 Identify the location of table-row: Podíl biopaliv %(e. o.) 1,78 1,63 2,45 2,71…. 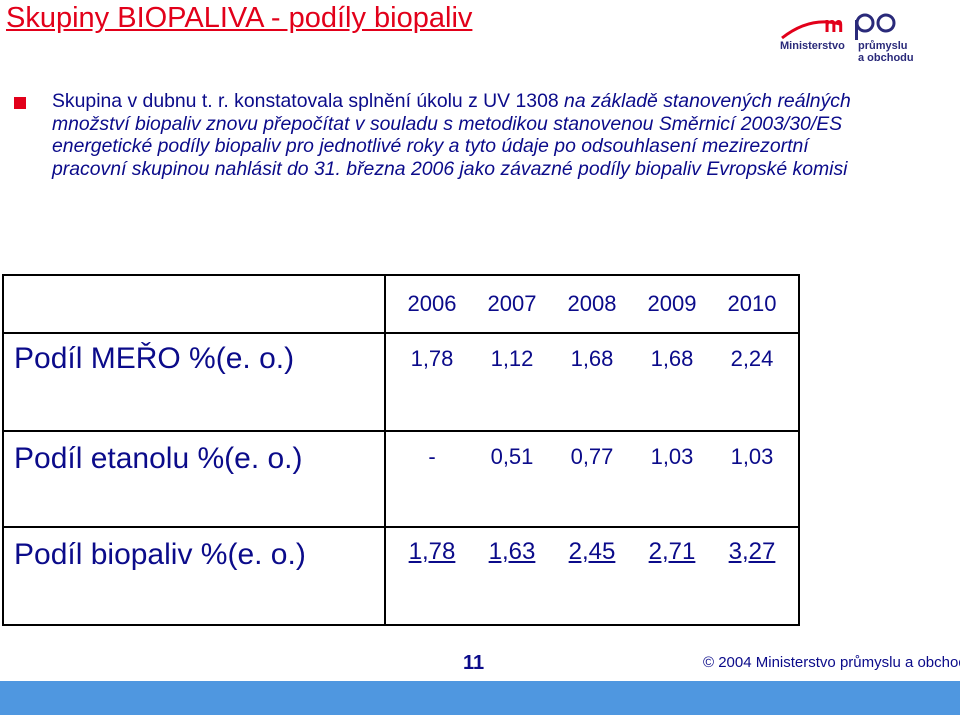
(401, 576).